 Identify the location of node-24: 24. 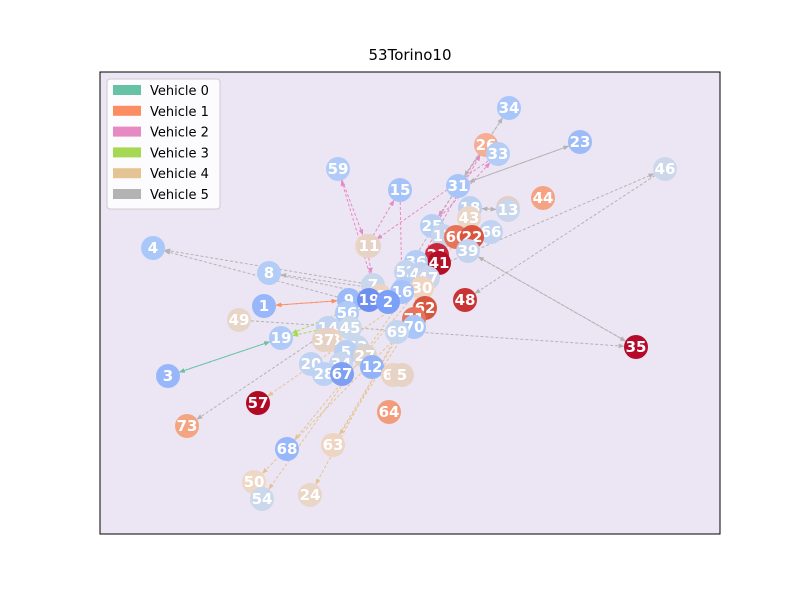
(310, 495).